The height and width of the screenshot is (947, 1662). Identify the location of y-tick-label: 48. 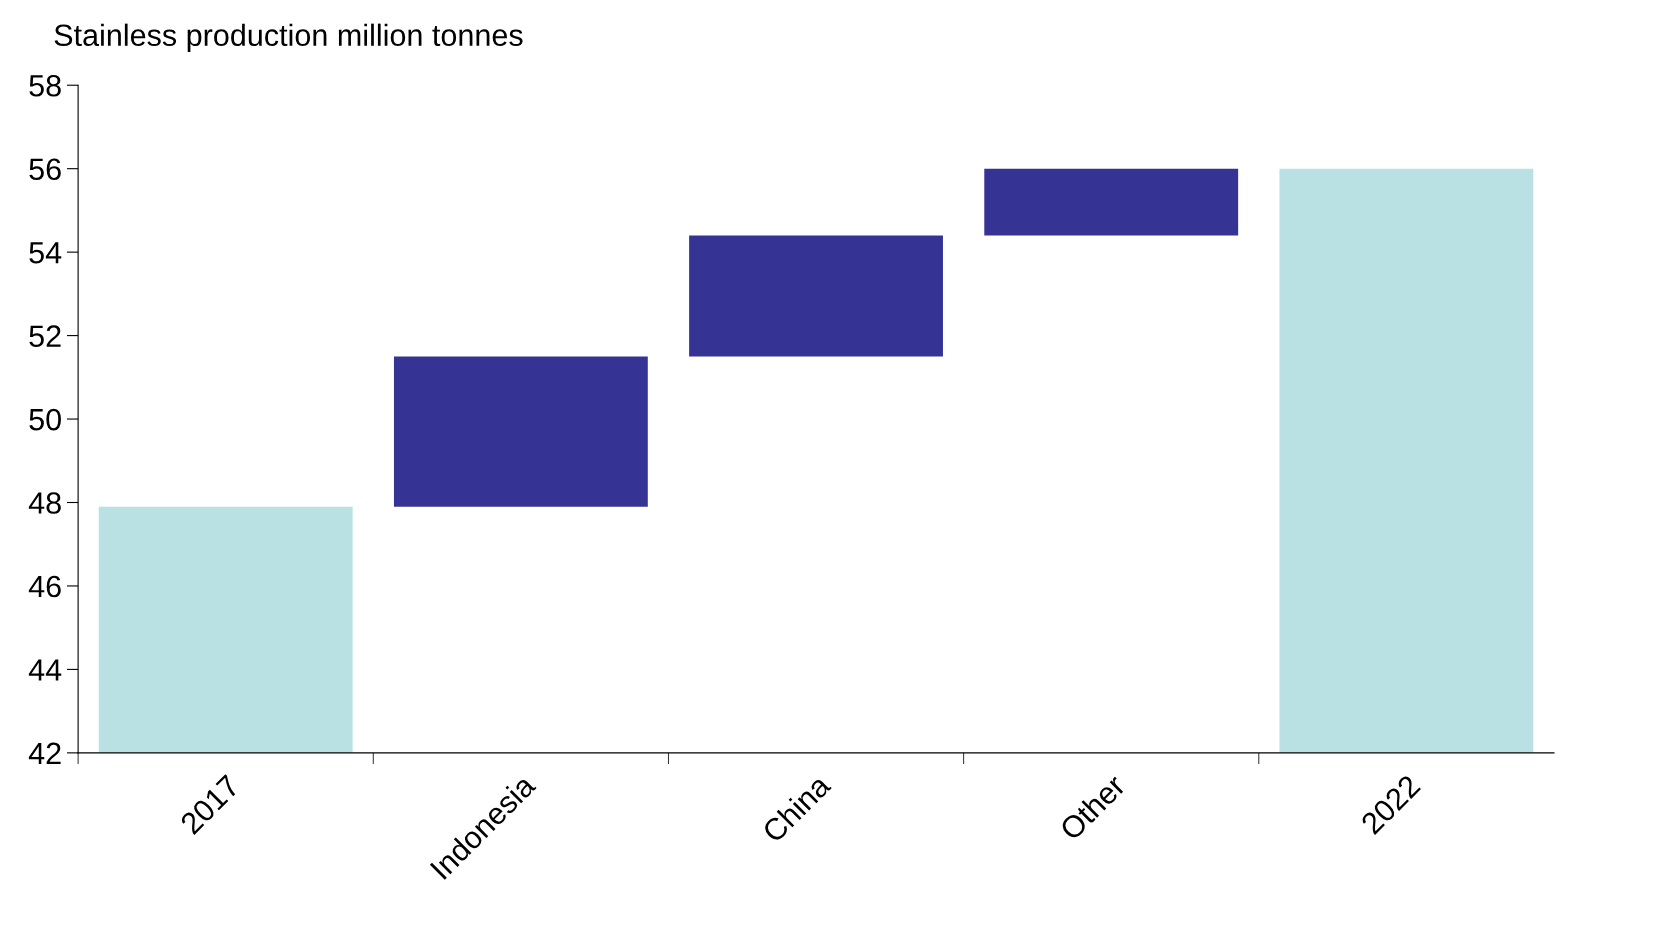
(44, 503).